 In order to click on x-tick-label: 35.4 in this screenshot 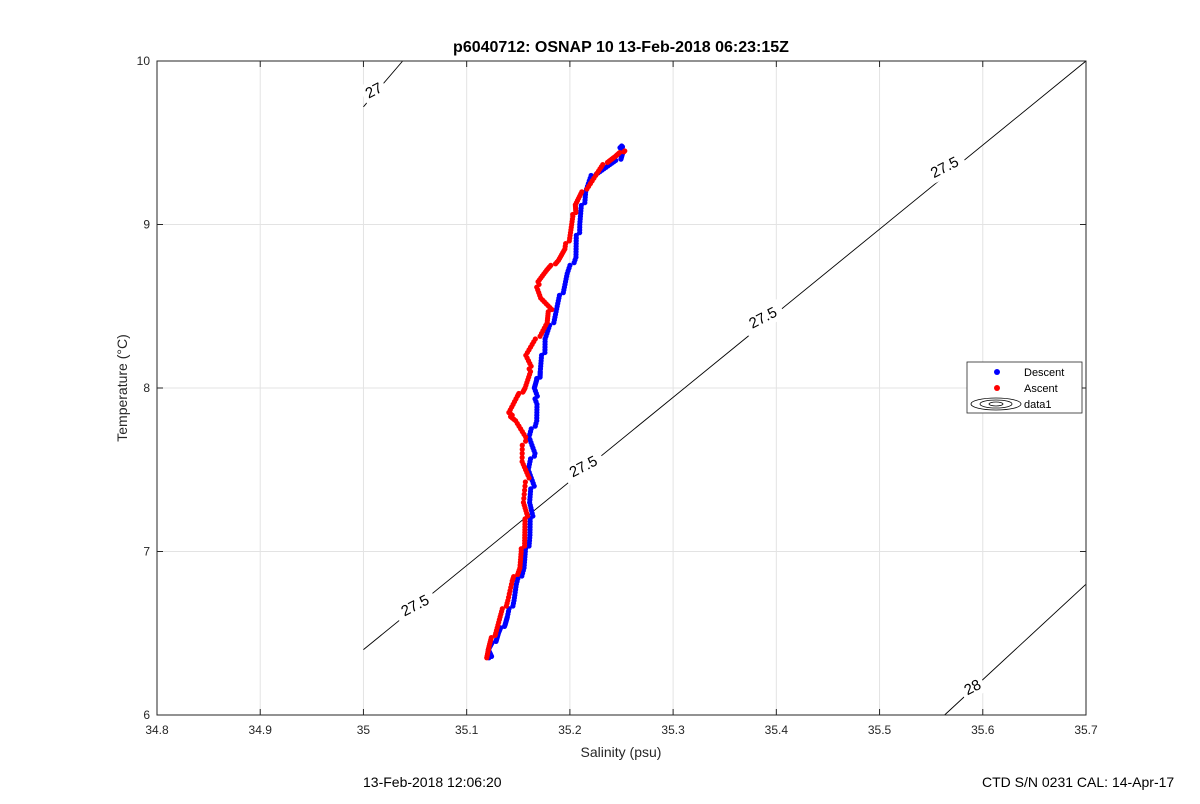, I will do `click(777, 730)`.